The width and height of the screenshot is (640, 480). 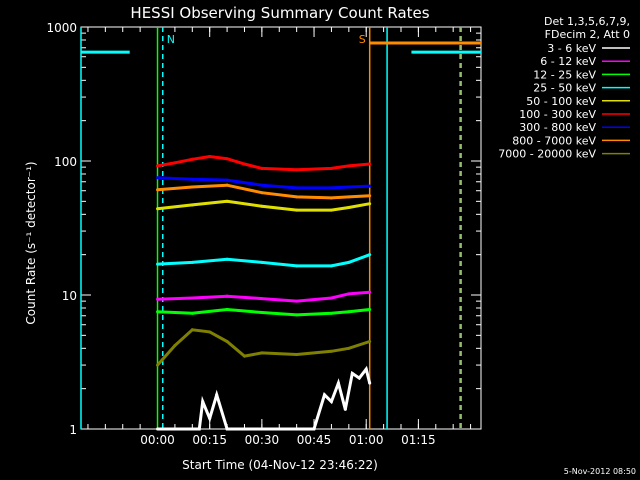 What do you see at coordinates (31, 242) in the screenshot?
I see `y-axis-label: Count Rate (s⁻¹ detector⁻¹)` at bounding box center [31, 242].